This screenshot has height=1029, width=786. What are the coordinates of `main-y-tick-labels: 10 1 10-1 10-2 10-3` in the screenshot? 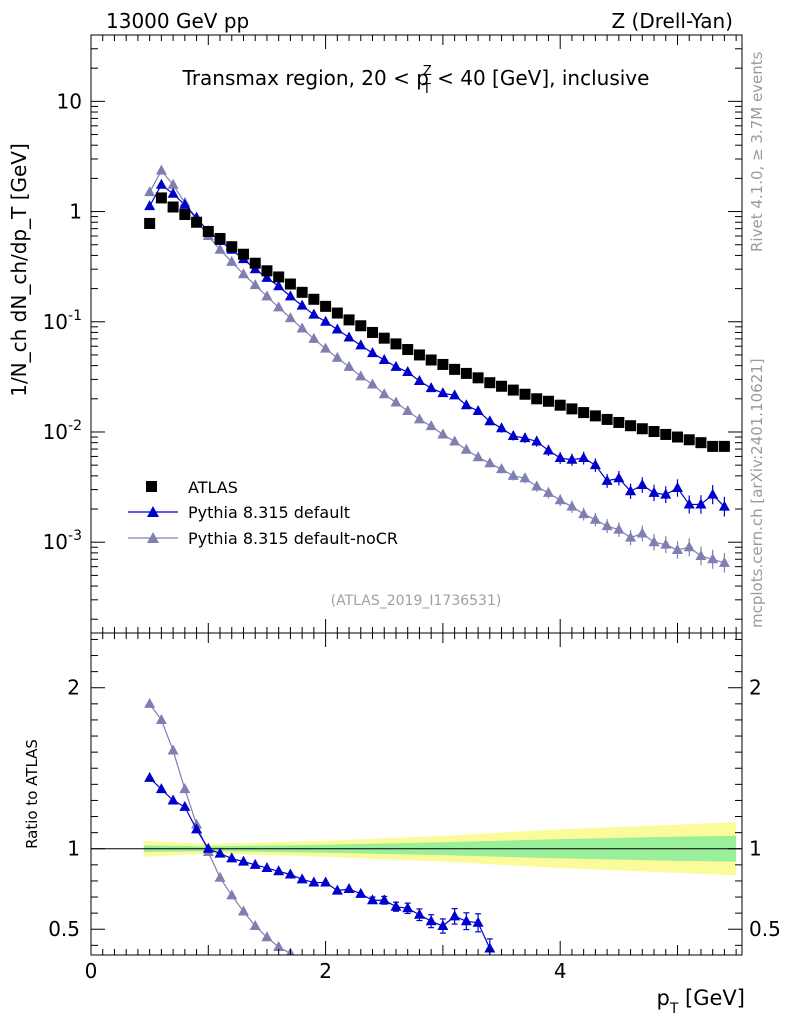 It's located at (62, 321).